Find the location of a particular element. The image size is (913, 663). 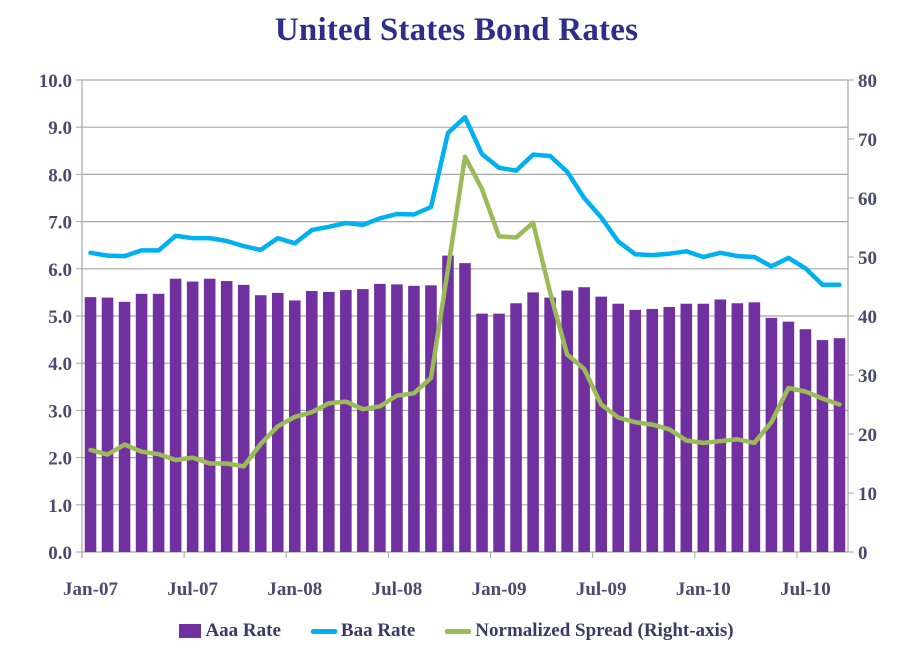

legend-swatch-spread is located at coordinates (458, 631).